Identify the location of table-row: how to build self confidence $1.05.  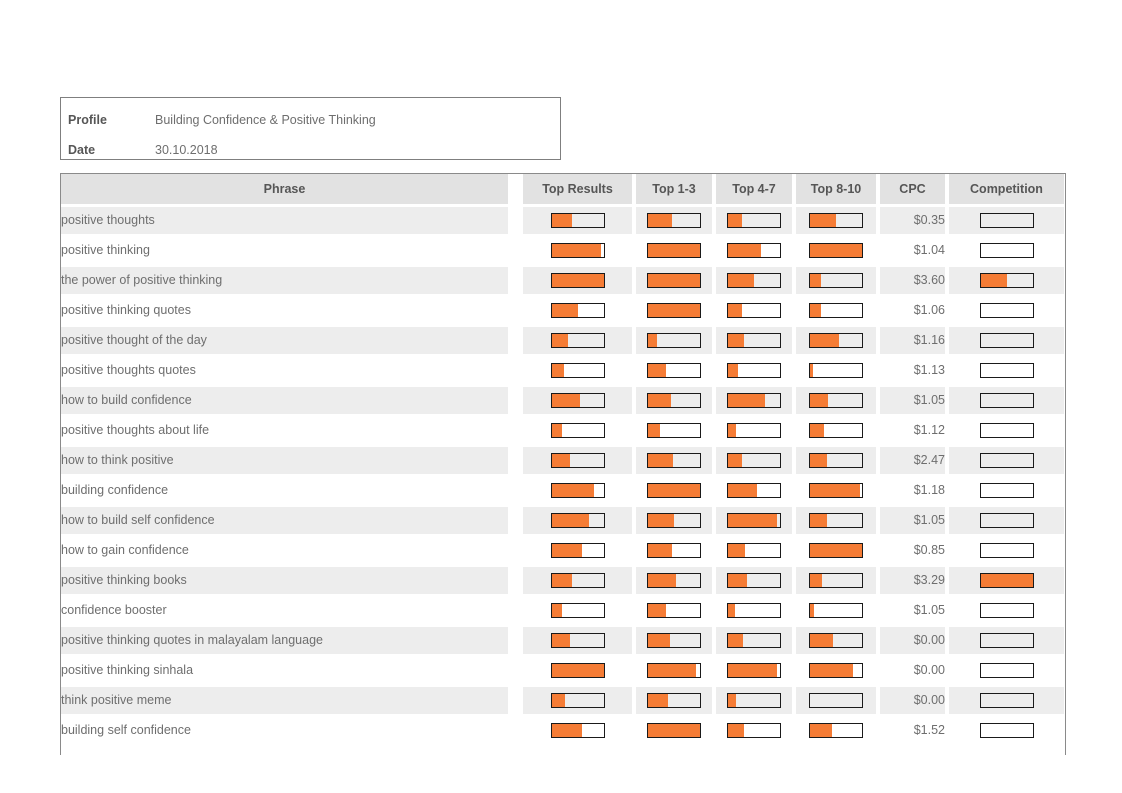
(562, 520).